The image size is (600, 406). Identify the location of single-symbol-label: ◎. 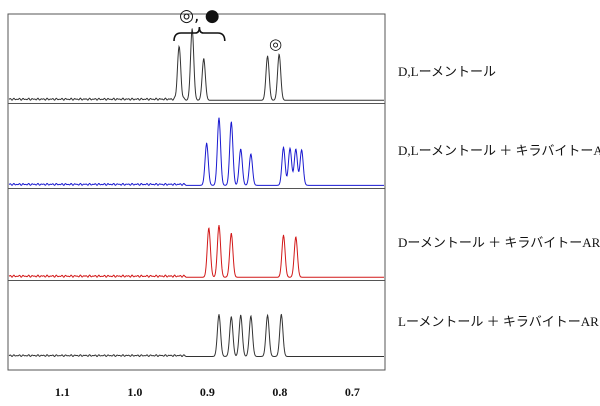
(275, 44).